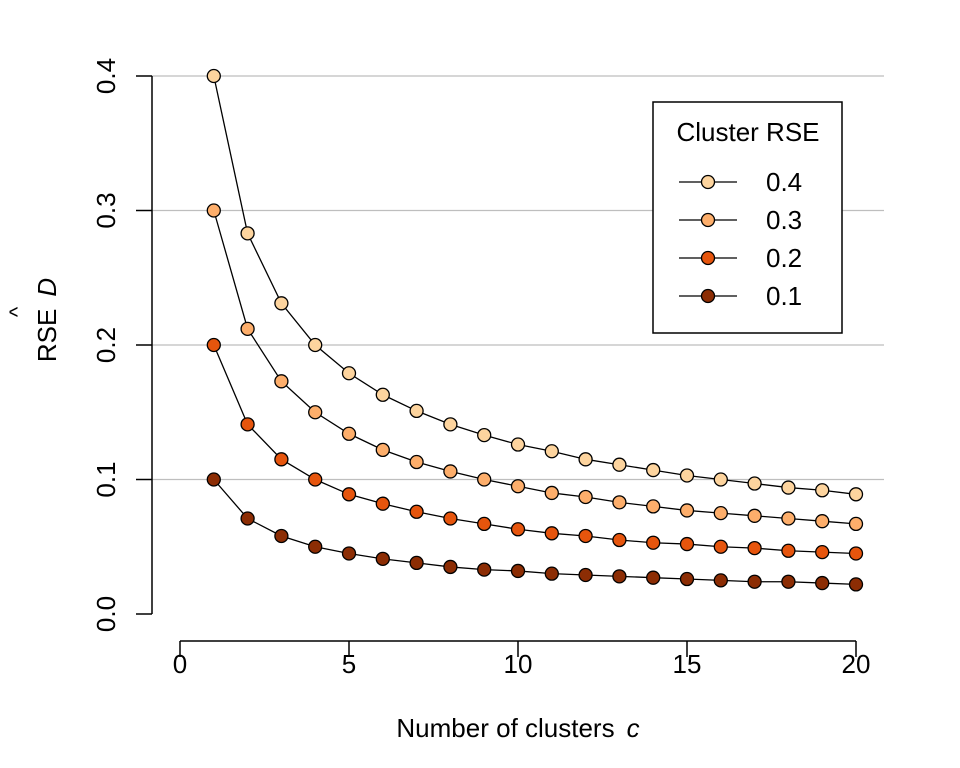  What do you see at coordinates (106, 345) in the screenshot?
I see `y-tick-label-2: 0.2` at bounding box center [106, 345].